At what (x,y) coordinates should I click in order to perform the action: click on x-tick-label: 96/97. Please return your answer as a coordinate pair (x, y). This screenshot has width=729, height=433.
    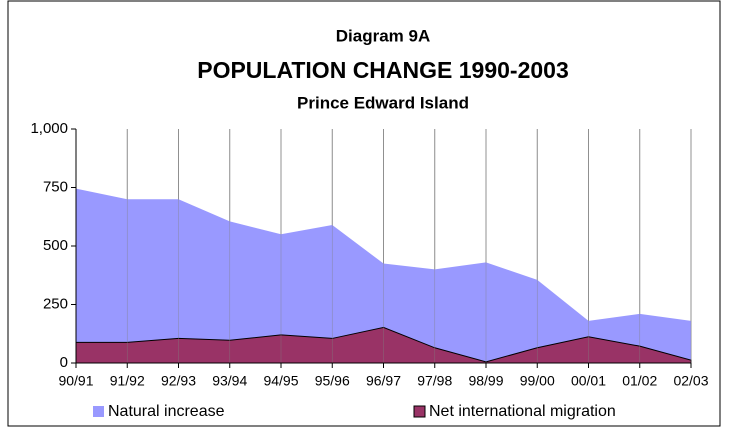
    Looking at the image, I should click on (383, 381).